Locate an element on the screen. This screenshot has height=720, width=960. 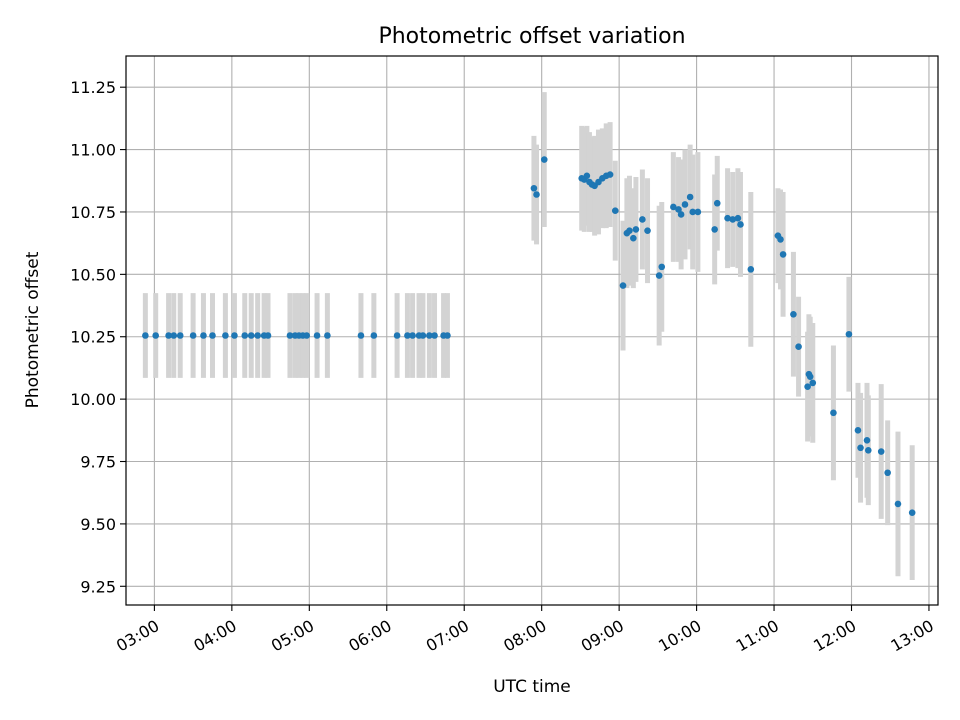
y-tick-label: 10.75 is located at coordinates (93, 212).